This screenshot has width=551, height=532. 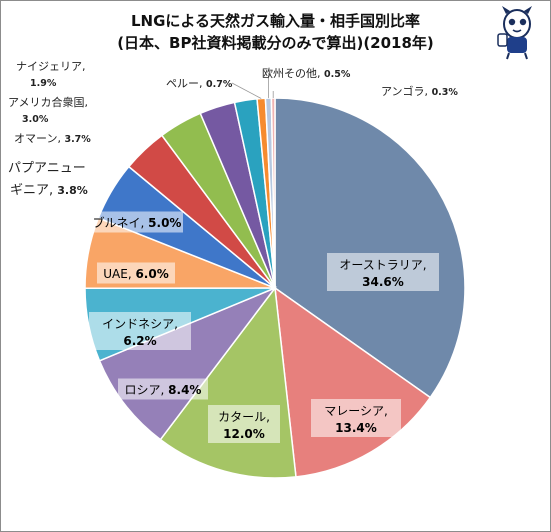 I want to click on data-label-0: オーストラリア, 34.6%, so click(x=382, y=273).